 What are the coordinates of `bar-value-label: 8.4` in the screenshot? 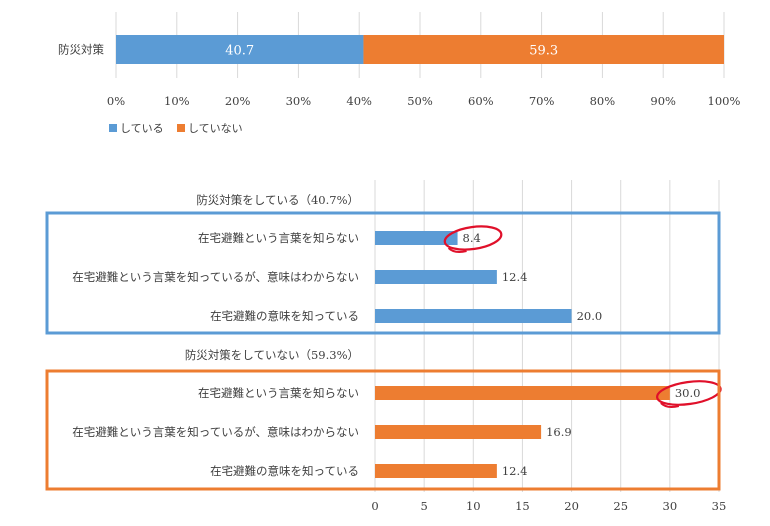 It's located at (472, 238).